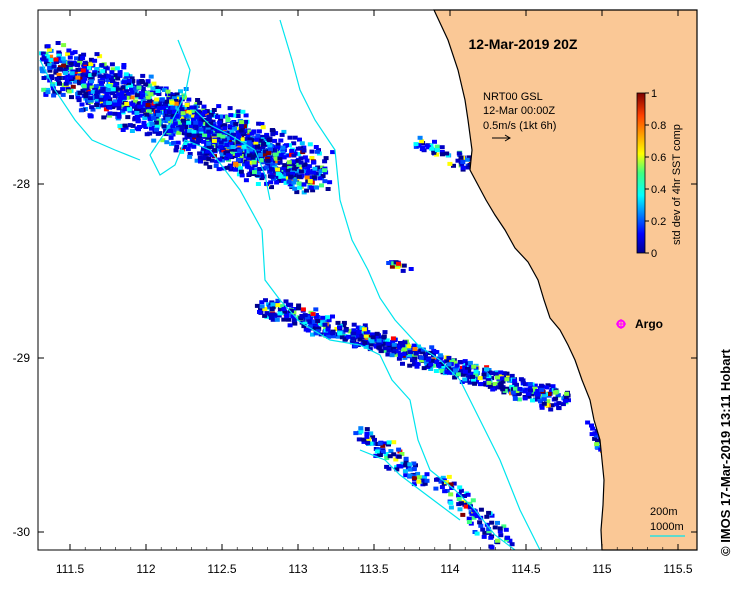 The width and height of the screenshot is (739, 592). Describe the element at coordinates (410, 485) in the screenshot. I see `contour-shelf-south` at that location.